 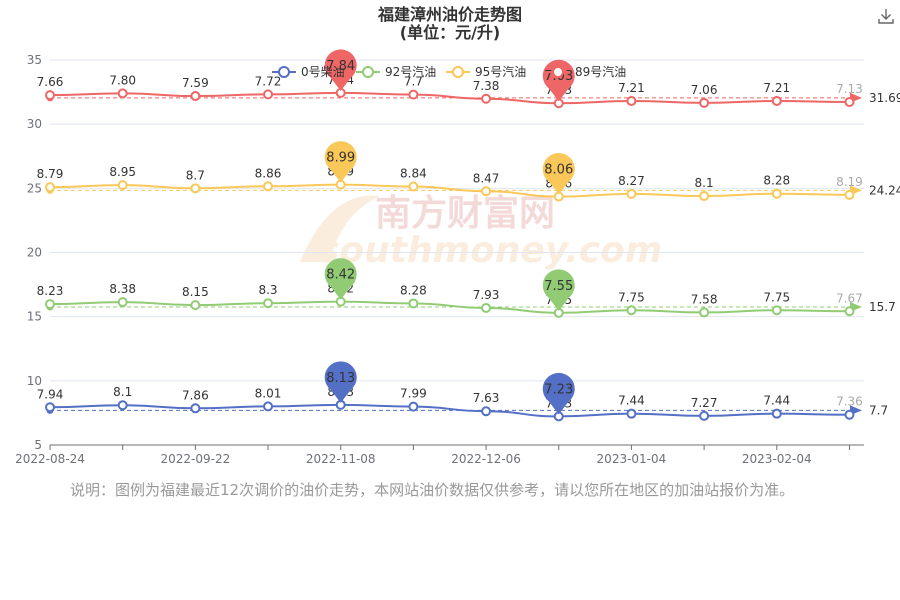 I want to click on legend-label: 89号汽油, so click(x=600, y=71).